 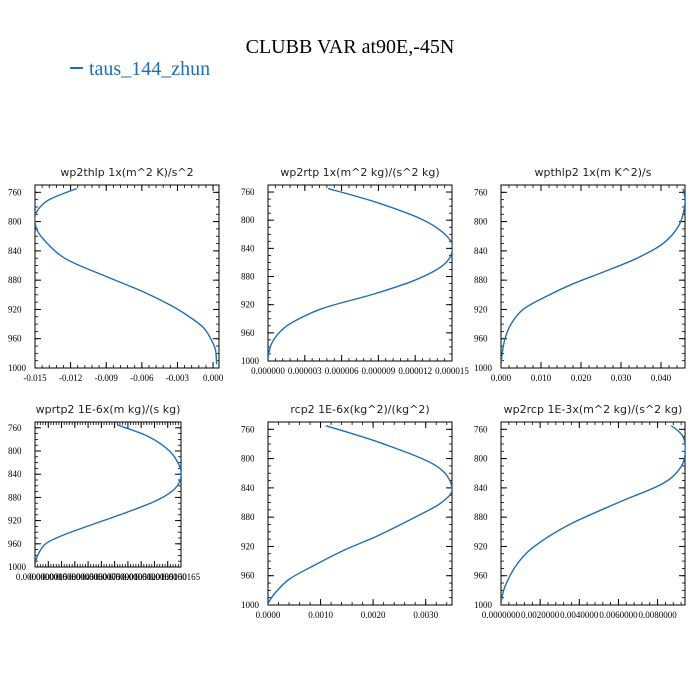 What do you see at coordinates (107, 378) in the screenshot?
I see `x-tick-label: -0.009` at bounding box center [107, 378].